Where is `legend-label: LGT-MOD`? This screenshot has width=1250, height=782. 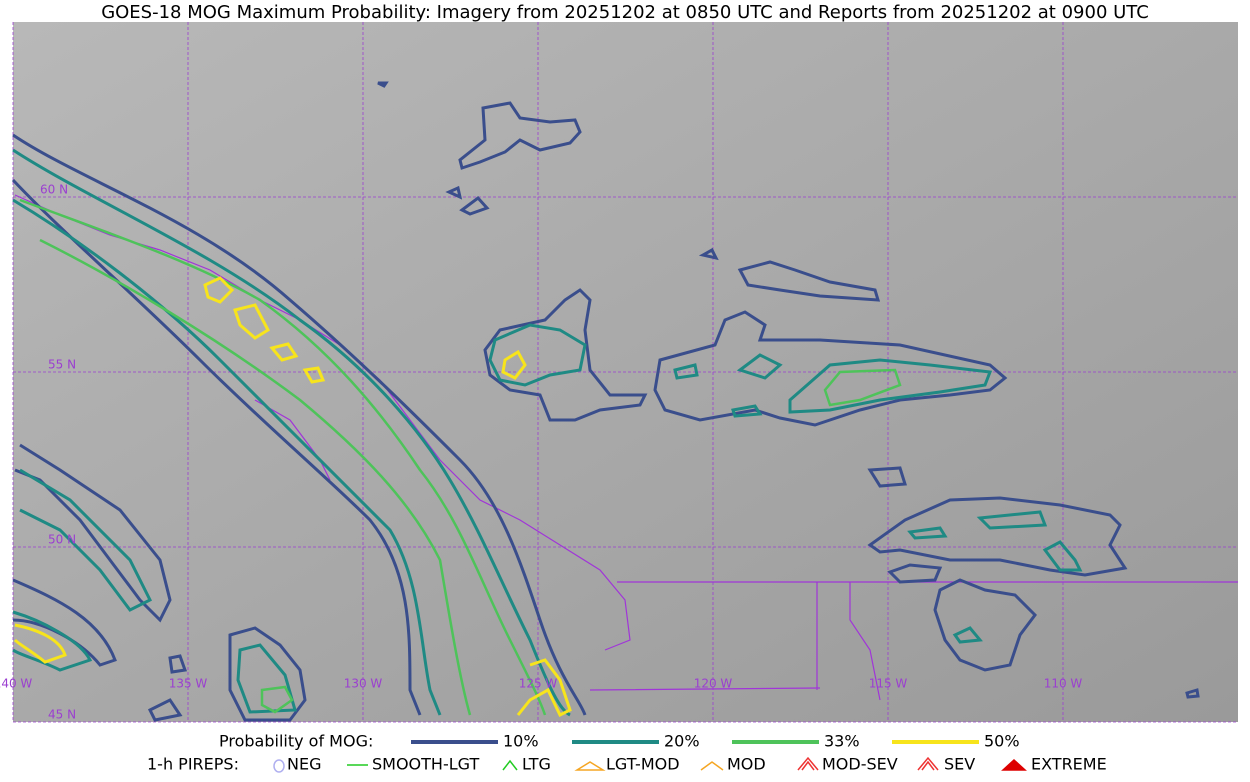
legend-label: LGT-MOD is located at coordinates (643, 764).